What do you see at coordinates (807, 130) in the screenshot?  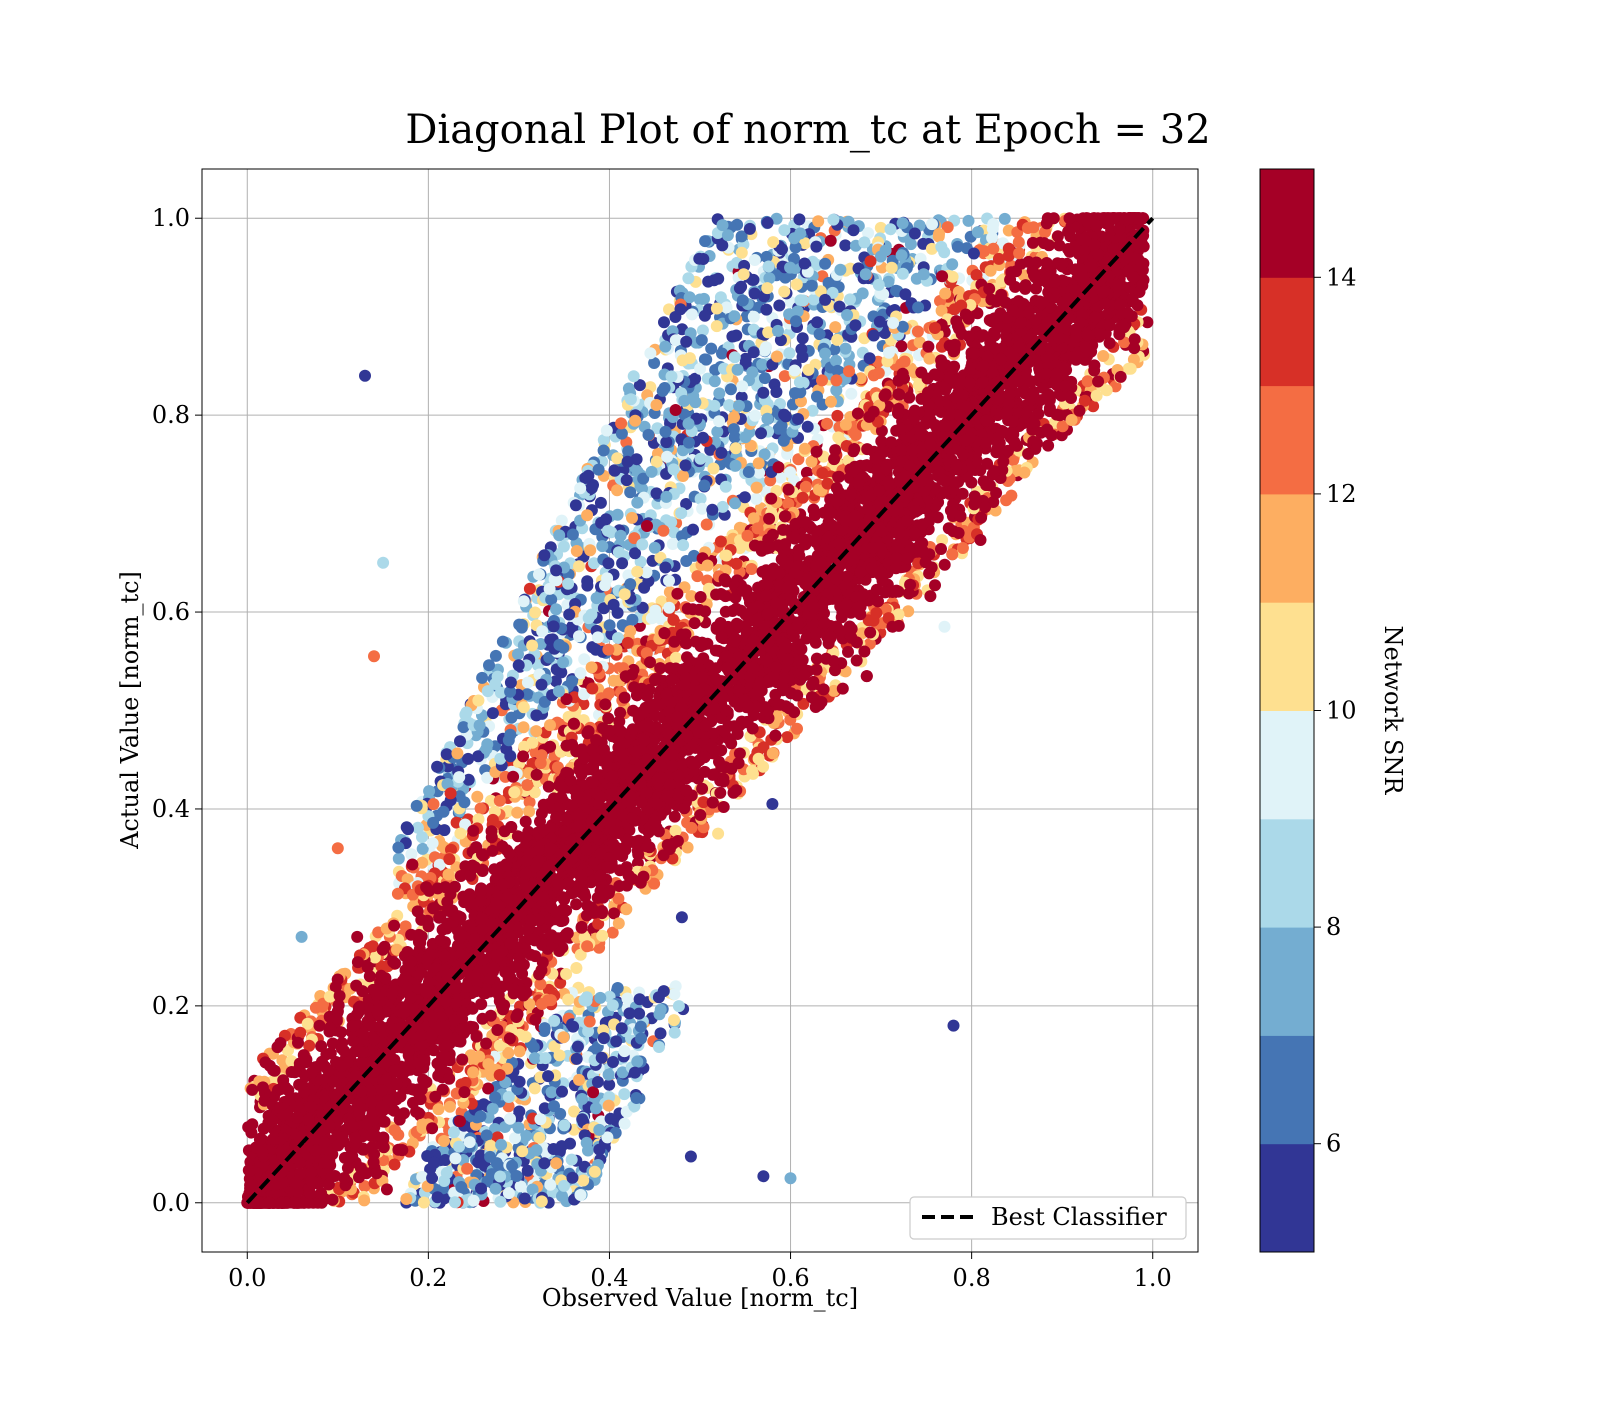 I see `chart-title: Diagonal Plot of norm_tc at Epoch = 32` at bounding box center [807, 130].